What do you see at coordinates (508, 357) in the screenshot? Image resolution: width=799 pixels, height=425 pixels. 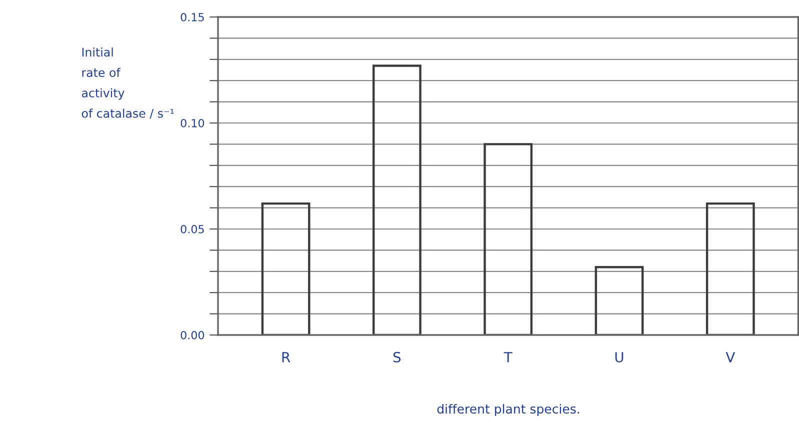 I see `x-tick-label: T` at bounding box center [508, 357].